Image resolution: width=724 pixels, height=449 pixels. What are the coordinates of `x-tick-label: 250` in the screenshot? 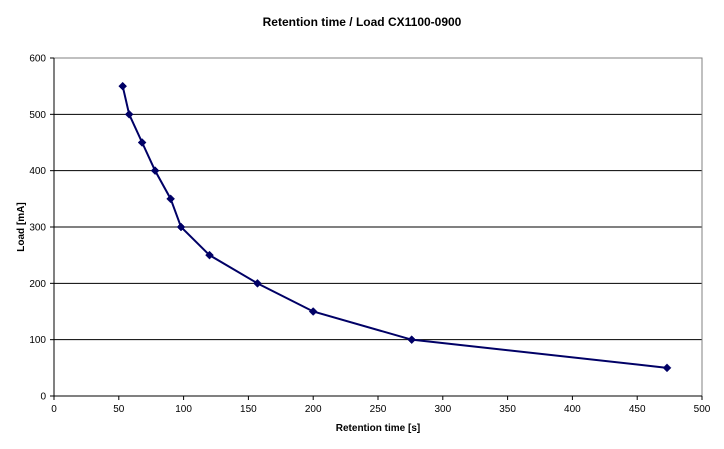 It's located at (378, 409).